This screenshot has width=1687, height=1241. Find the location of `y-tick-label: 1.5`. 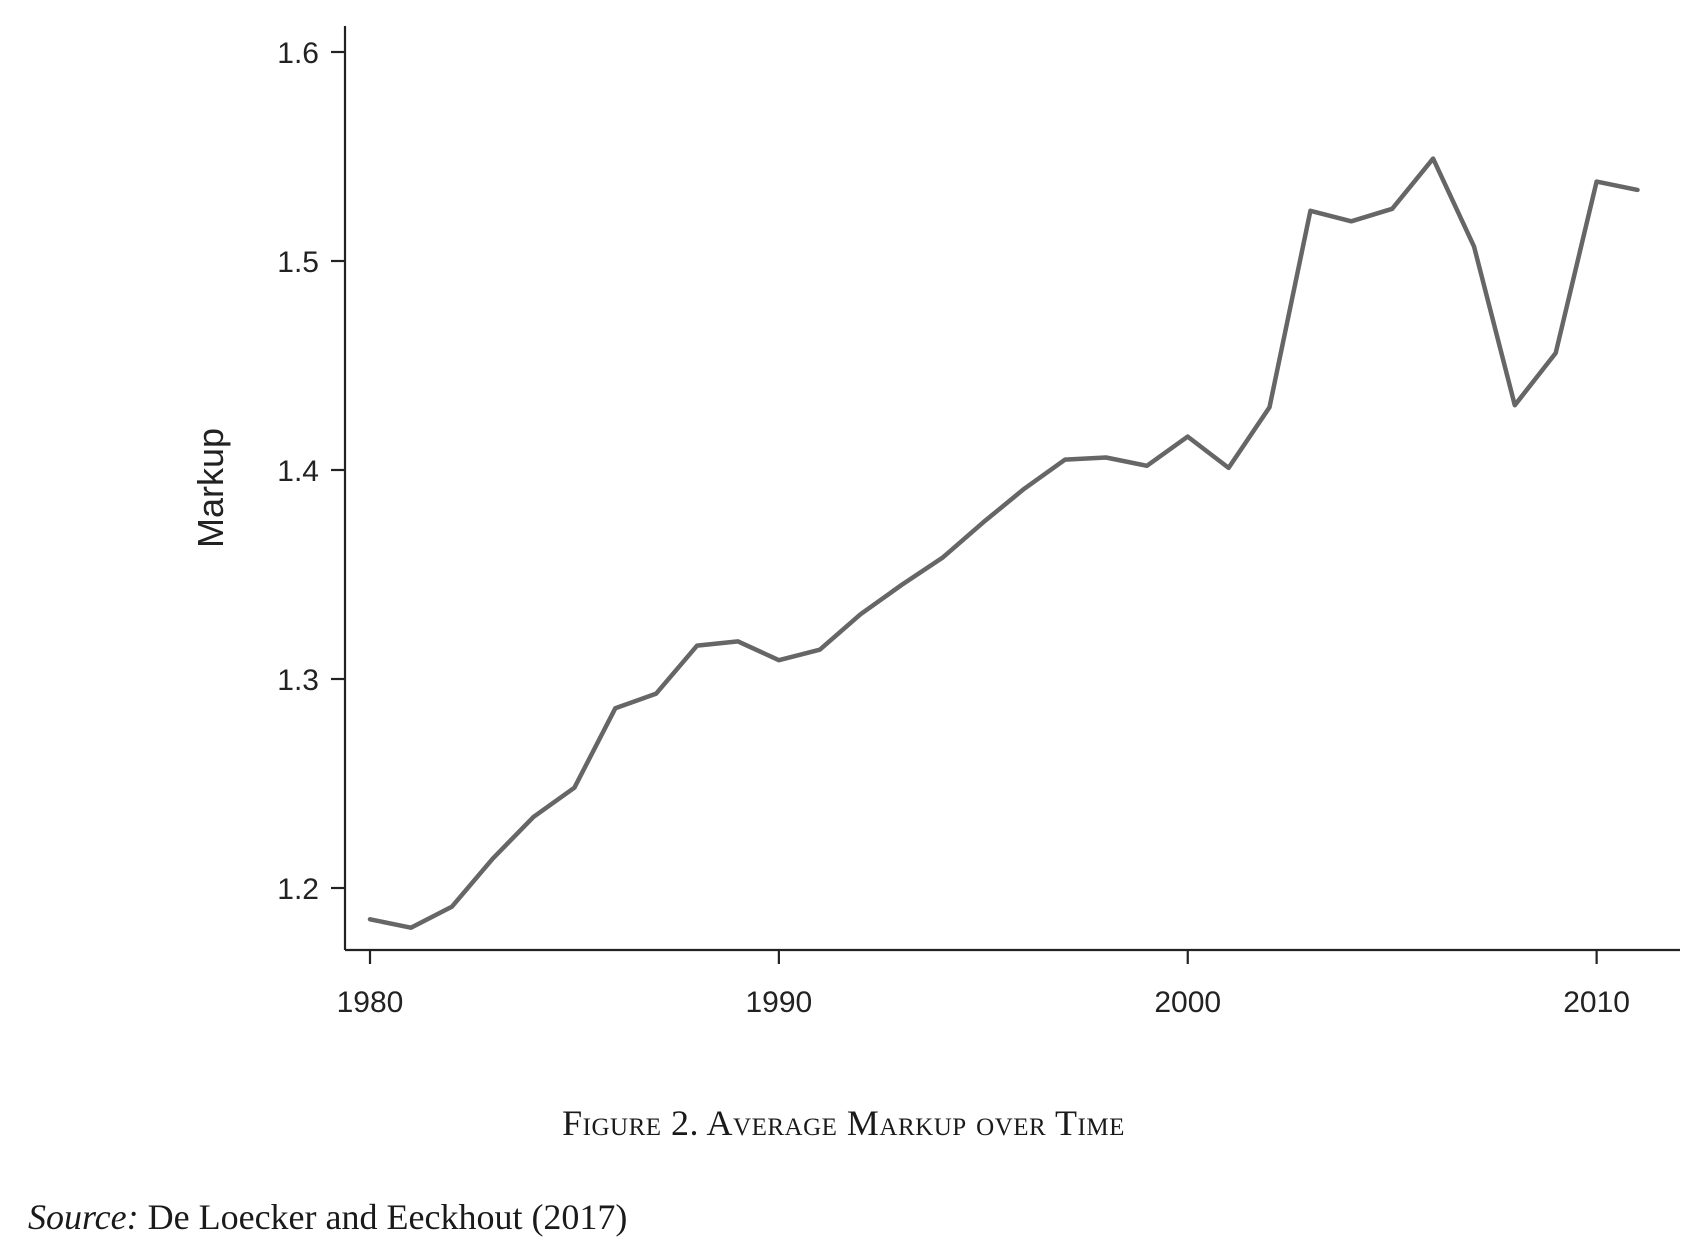

y-tick-label: 1.5 is located at coordinates (298, 262).